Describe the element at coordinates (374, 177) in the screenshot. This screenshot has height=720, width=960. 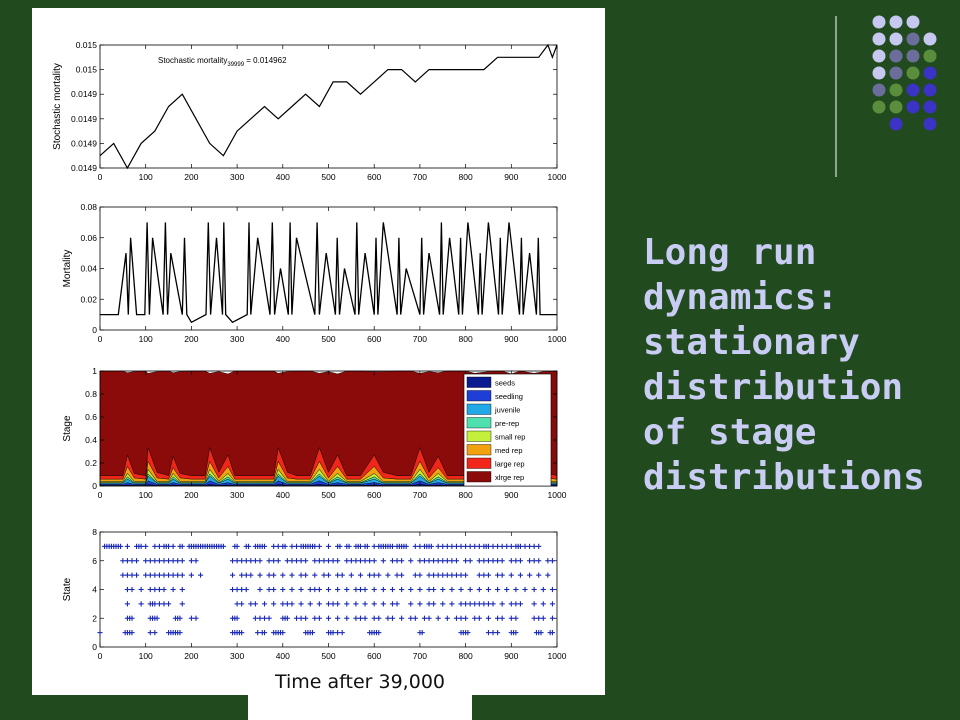
I see `x-tick-label: 600` at that location.